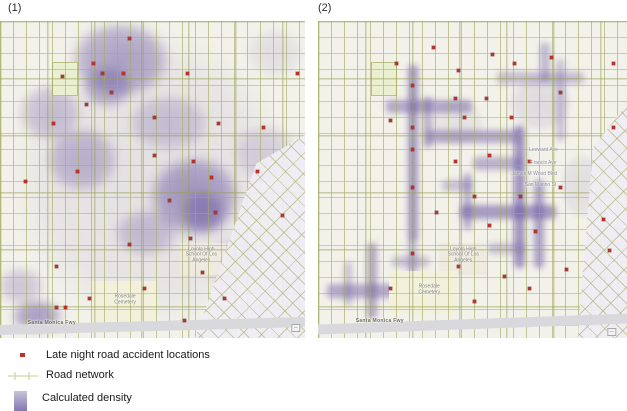 The height and width of the screenshot is (411, 627). I want to click on panel-1-label: (1), so click(15, 8).